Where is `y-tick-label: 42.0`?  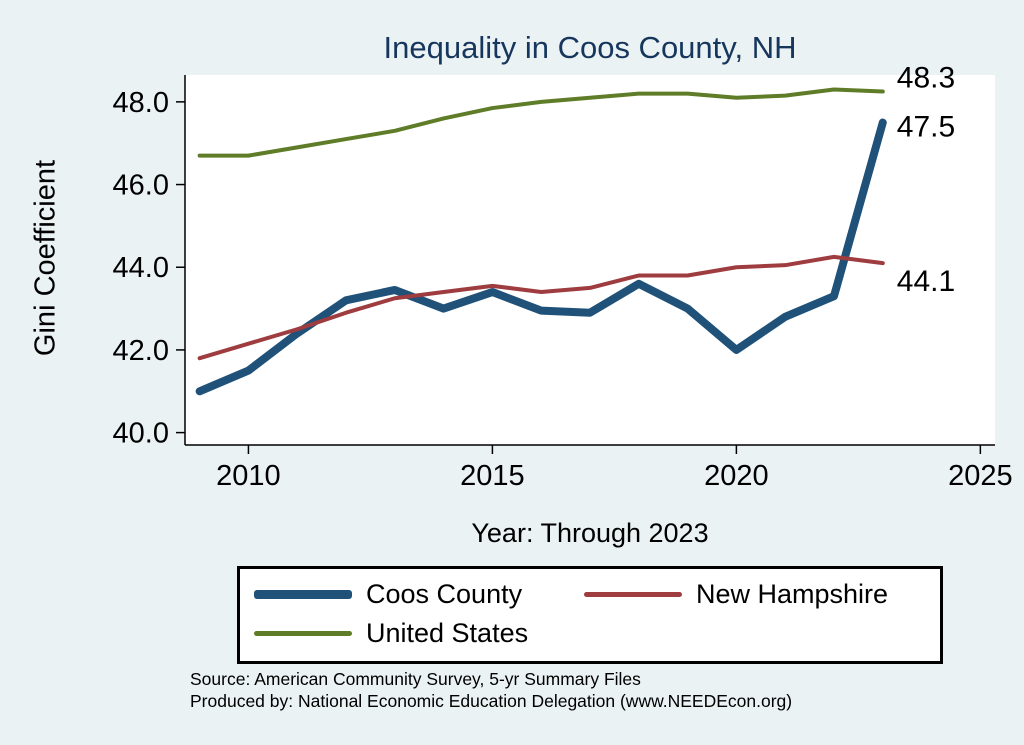
y-tick-label: 42.0 is located at coordinates (141, 351).